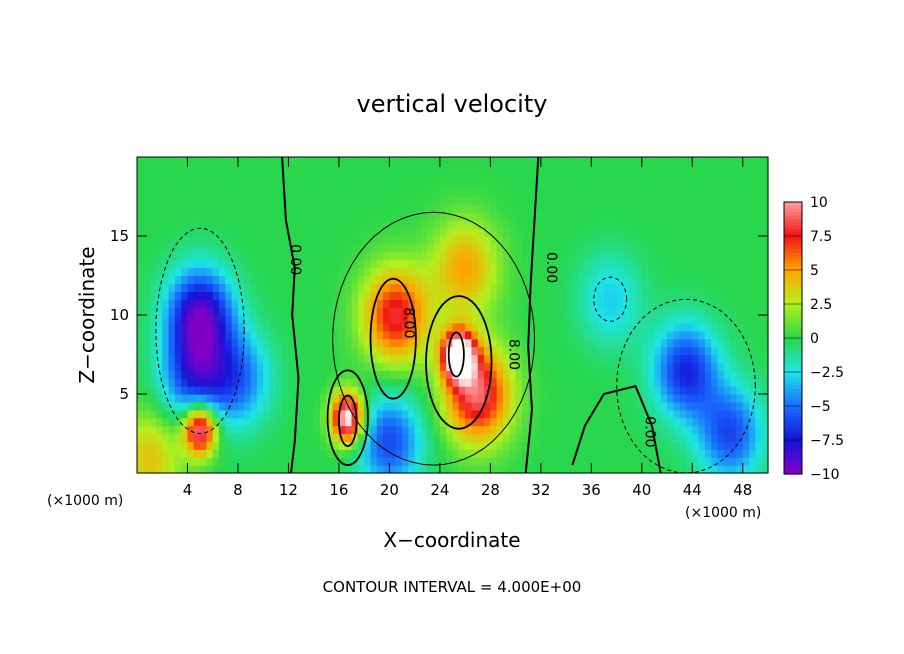 Image resolution: width=904 pixels, height=654 pixels. Describe the element at coordinates (452, 587) in the screenshot. I see `contour-interval-note: CONTOUR INTERVAL = 4.000E+00` at that location.